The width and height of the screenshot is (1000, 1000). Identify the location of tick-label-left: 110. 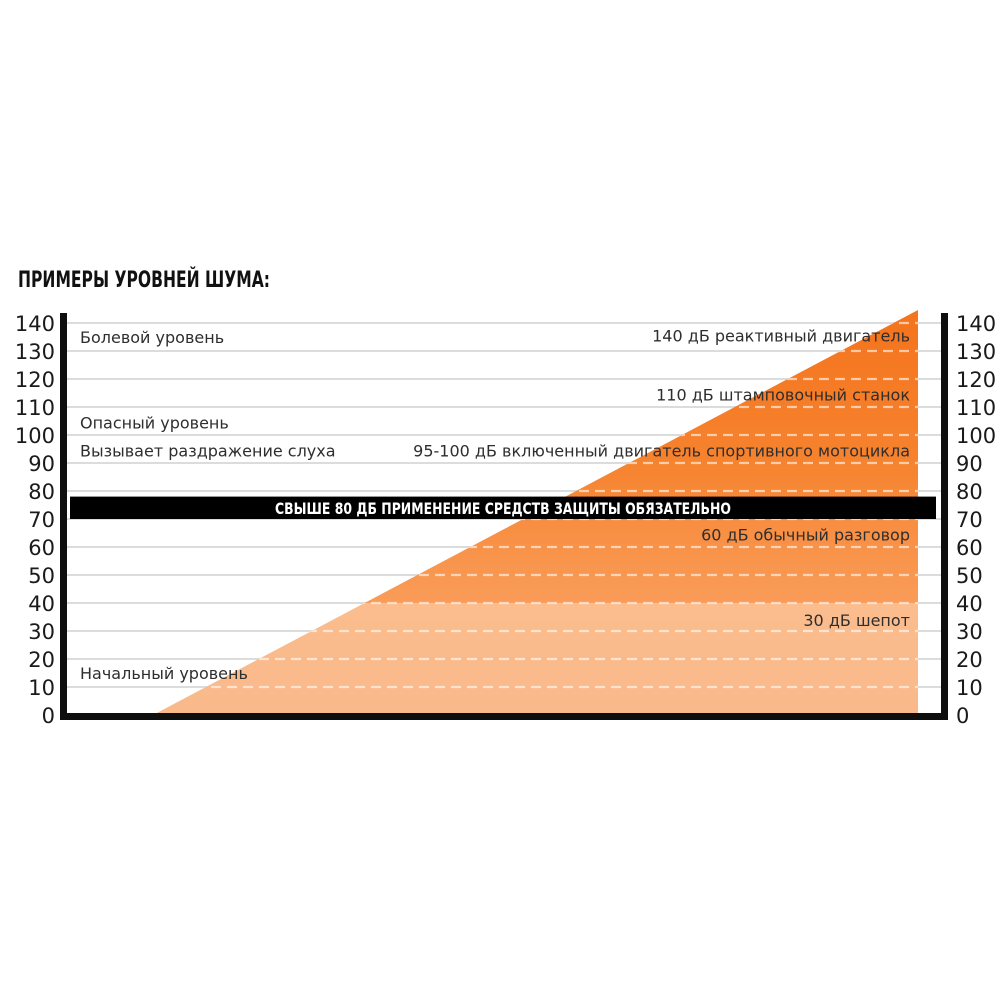
(35, 408).